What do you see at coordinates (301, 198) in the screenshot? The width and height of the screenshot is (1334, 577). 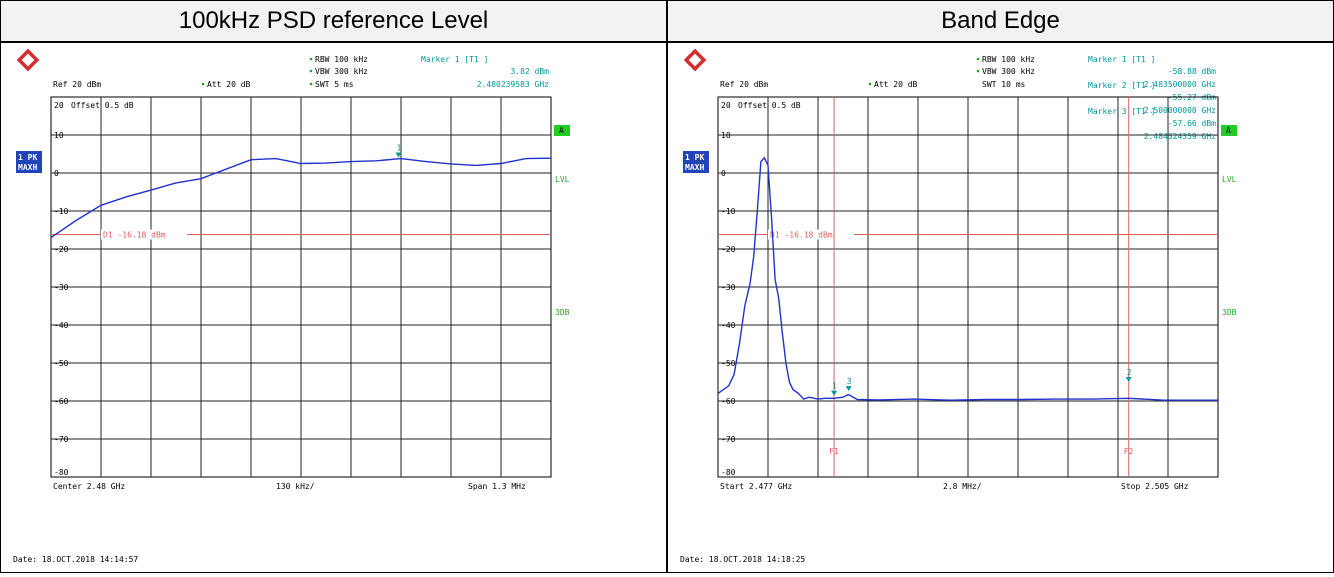 I see `trace-line` at bounding box center [301, 198].